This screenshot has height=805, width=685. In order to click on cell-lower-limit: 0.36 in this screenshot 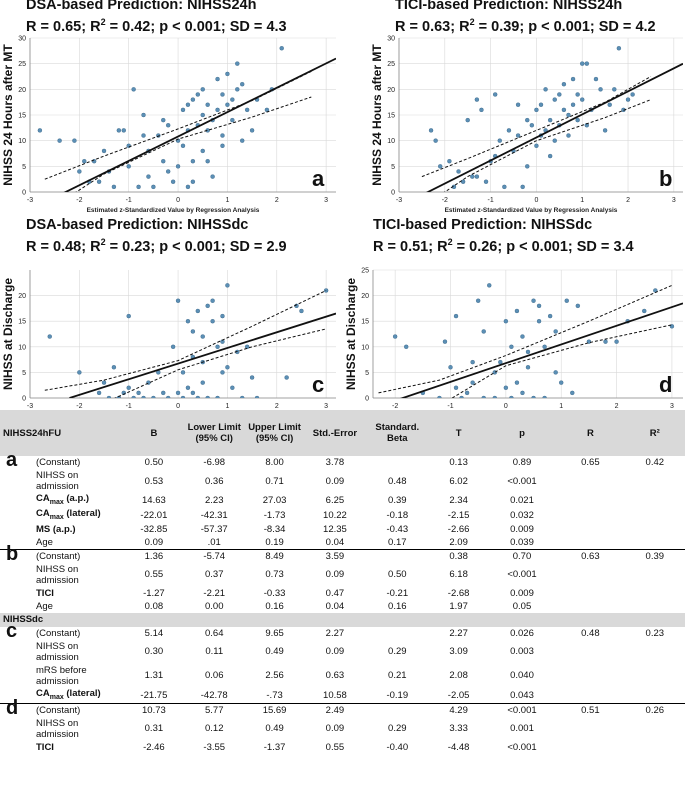, I will do `click(214, 481)`.